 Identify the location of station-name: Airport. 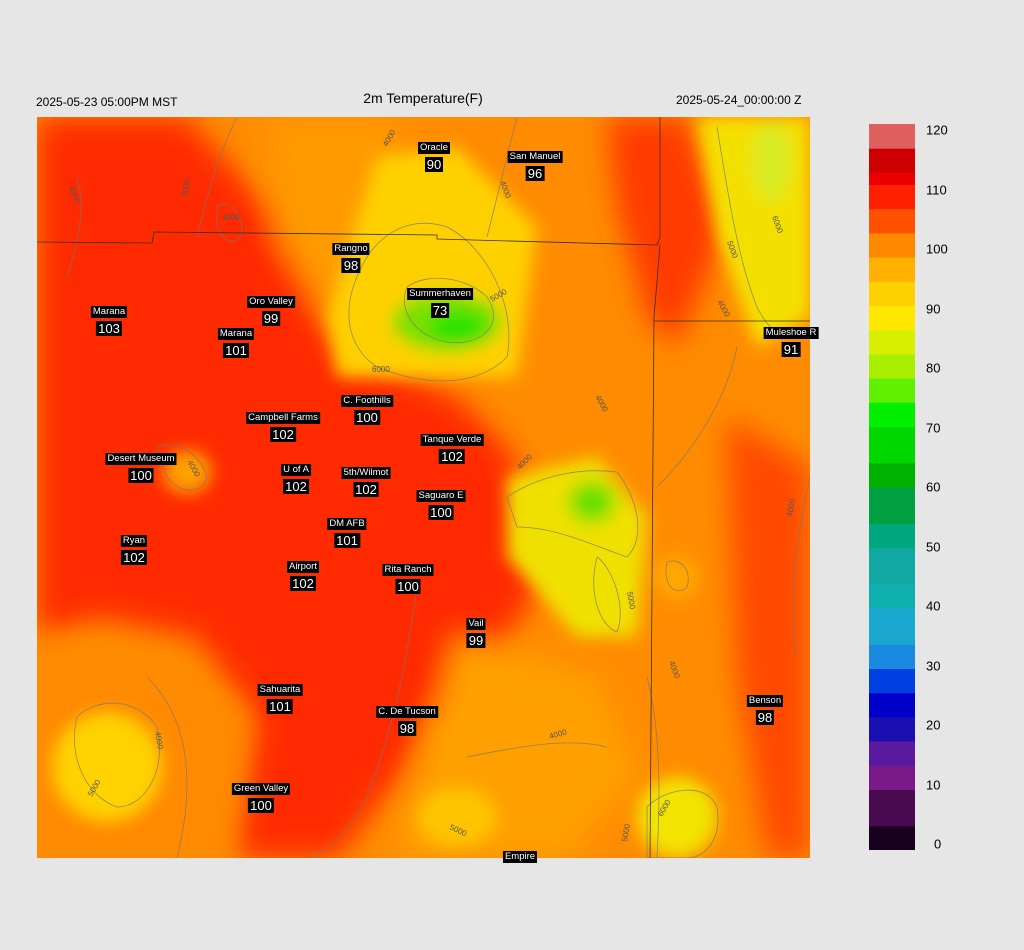
(303, 567).